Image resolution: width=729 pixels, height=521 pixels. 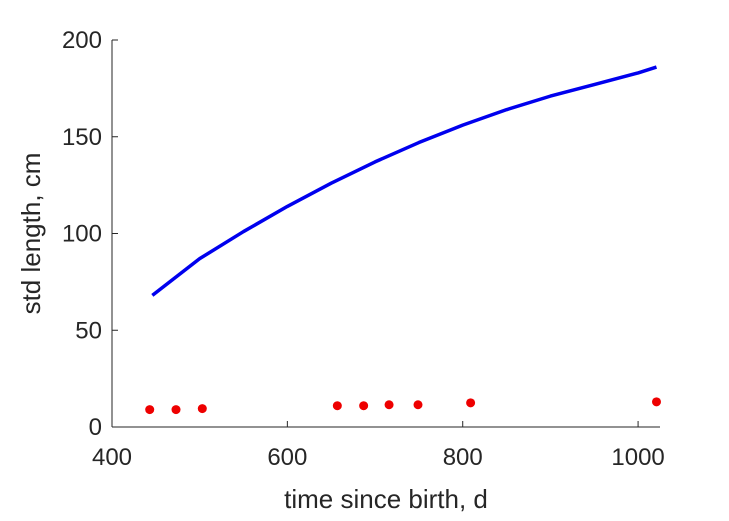 I want to click on y-tick-label: 150, so click(x=82, y=137).